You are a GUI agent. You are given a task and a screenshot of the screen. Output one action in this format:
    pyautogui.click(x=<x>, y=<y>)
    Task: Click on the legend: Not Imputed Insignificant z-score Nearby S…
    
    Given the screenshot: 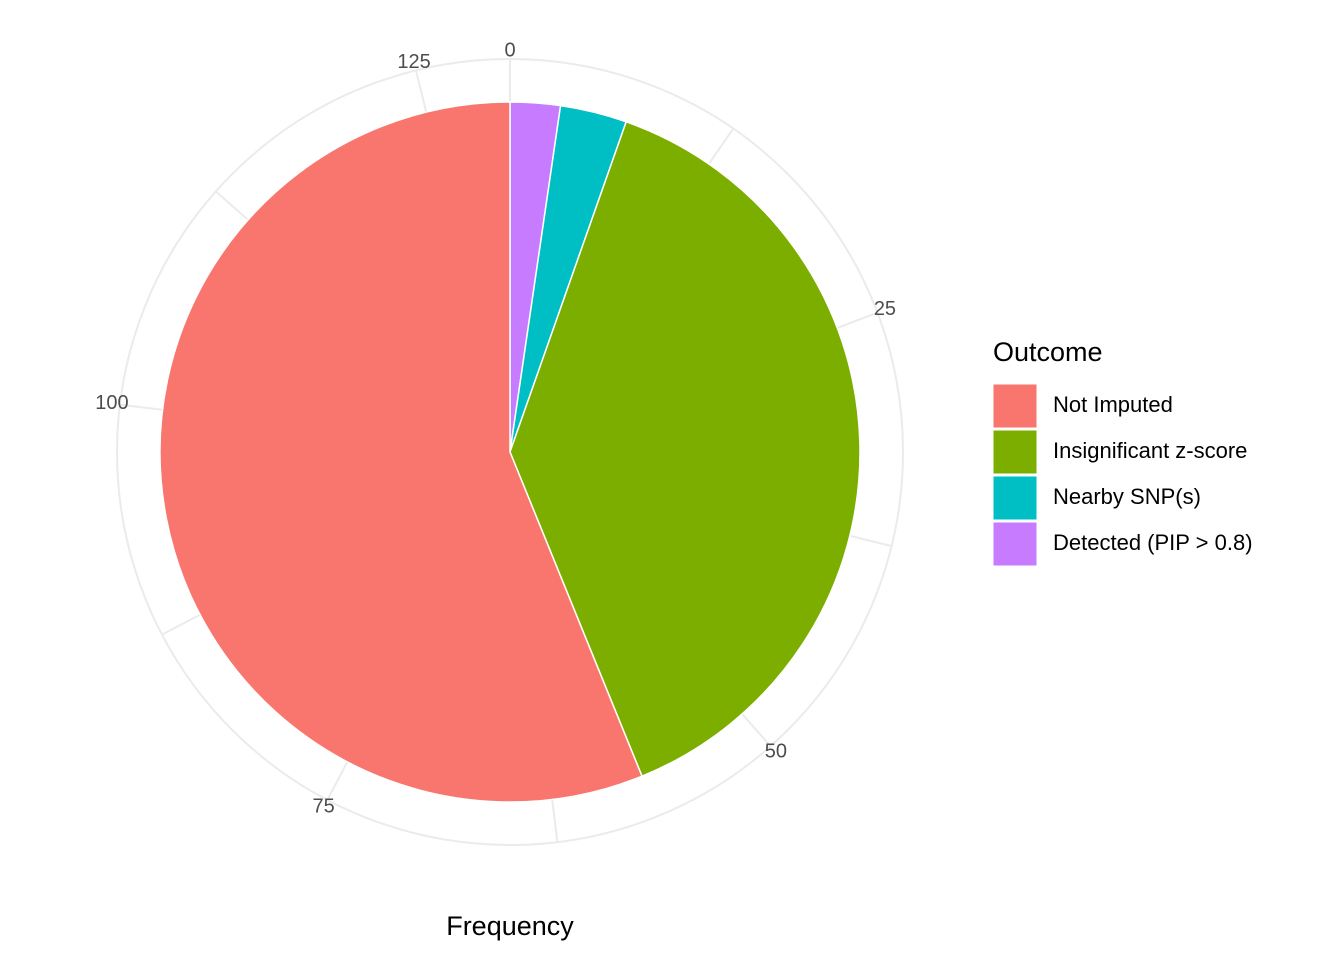 What is the action you would take?
    pyautogui.click(x=1122, y=475)
    